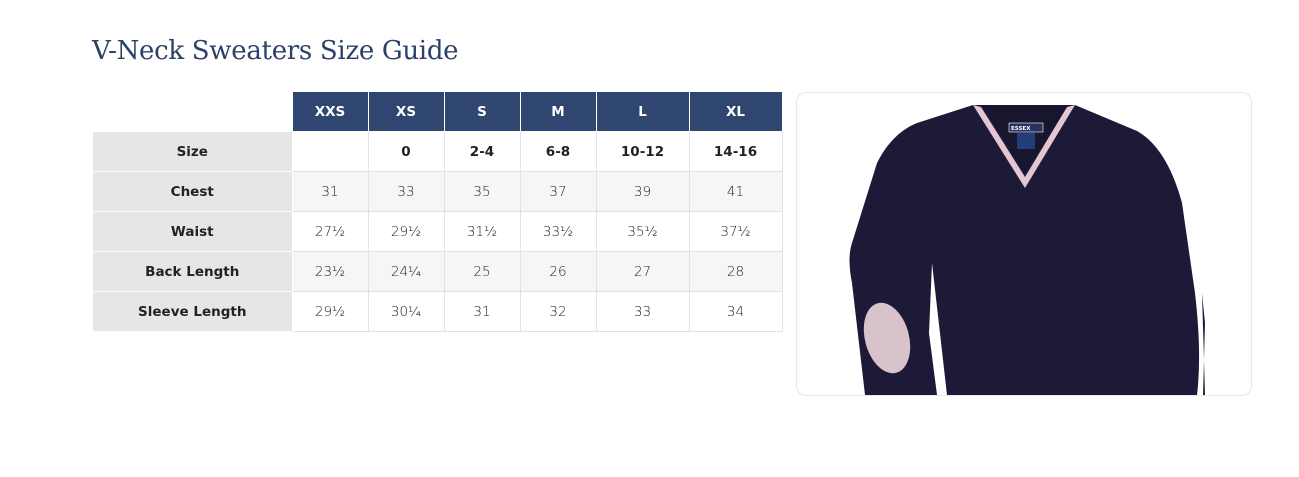 This screenshot has height=477, width=1299. What do you see at coordinates (735, 151) in the screenshot?
I see `table-cell: 14-16` at bounding box center [735, 151].